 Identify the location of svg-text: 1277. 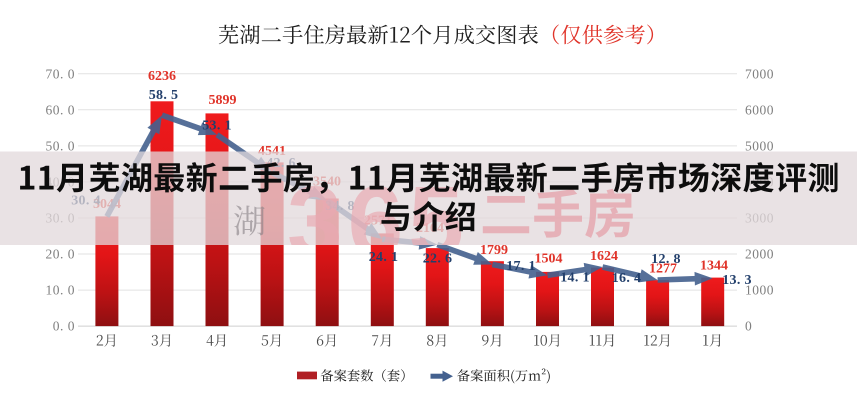
(663, 268).